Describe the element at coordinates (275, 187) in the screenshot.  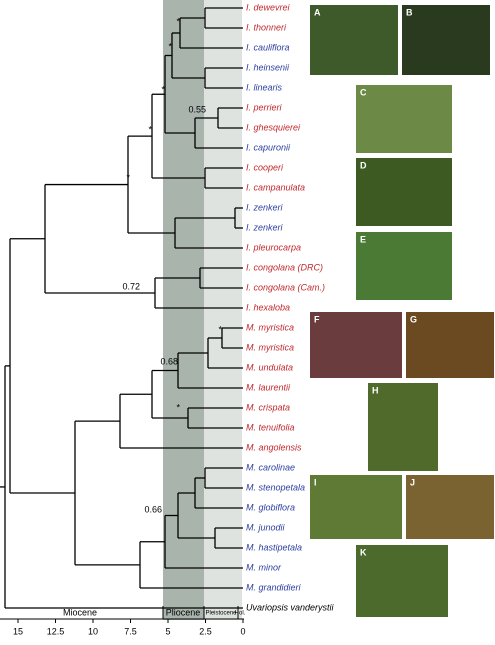
I see `taxon-label: I. campanulata` at that location.